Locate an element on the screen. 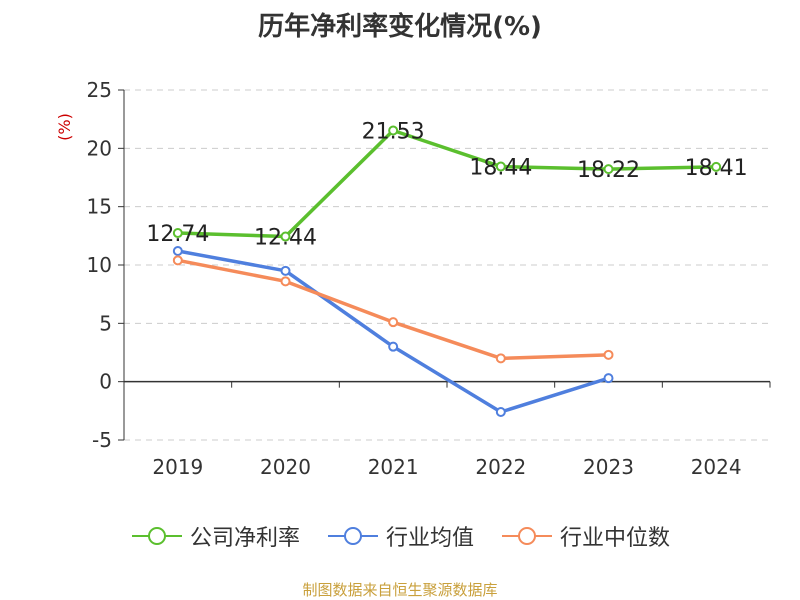 This screenshot has height=600, width=800. x-tick-label: 2021 is located at coordinates (393, 467).